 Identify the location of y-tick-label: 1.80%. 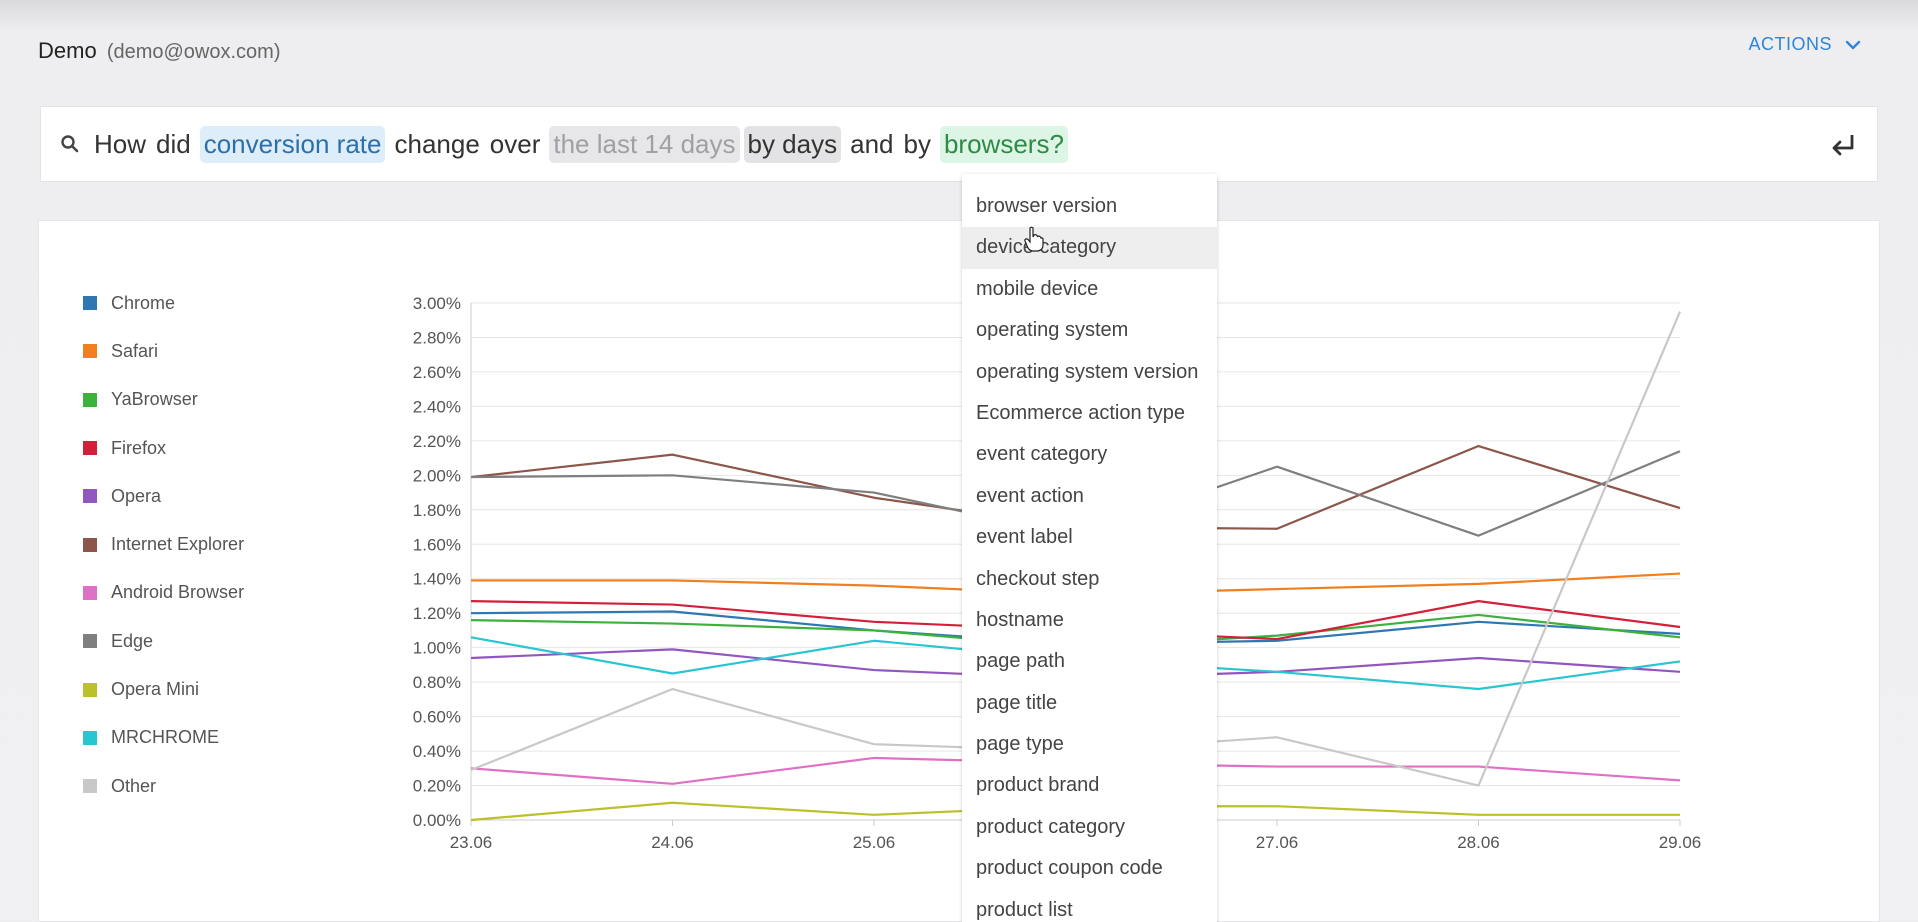
(437, 510).